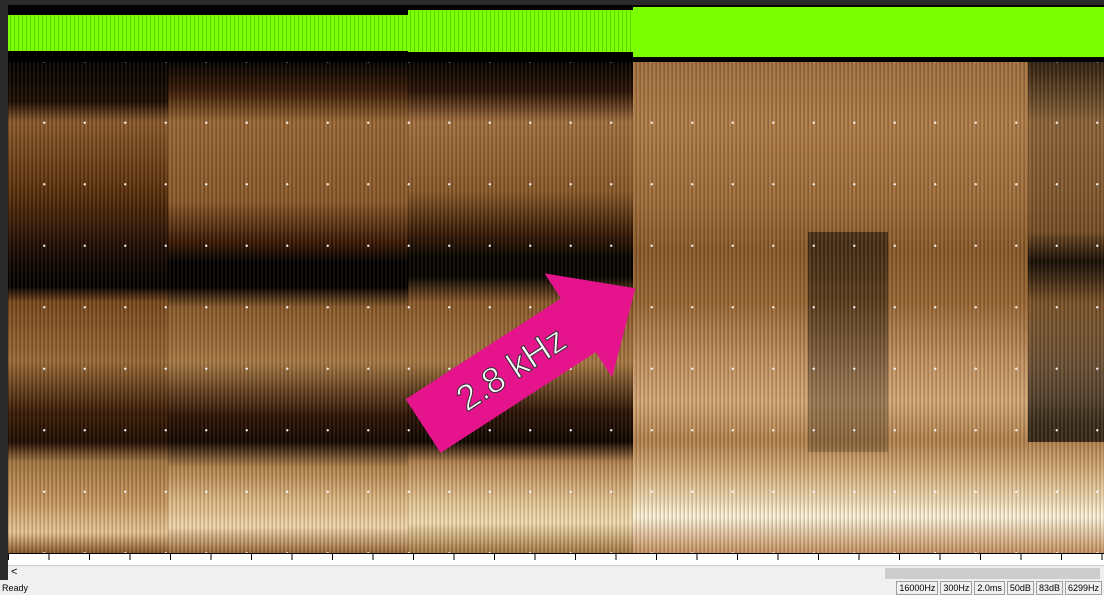 Image resolution: width=1104 pixels, height=595 pixels. What do you see at coordinates (992, 573) in the screenshot?
I see `scroll-thumb` at bounding box center [992, 573].